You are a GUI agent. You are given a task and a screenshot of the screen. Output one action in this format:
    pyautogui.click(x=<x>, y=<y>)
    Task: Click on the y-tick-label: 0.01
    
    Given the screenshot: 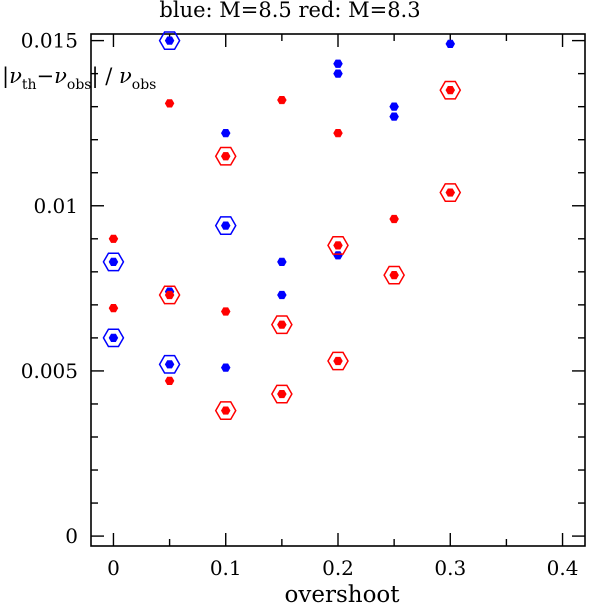 What is the action you would take?
    pyautogui.click(x=55, y=206)
    